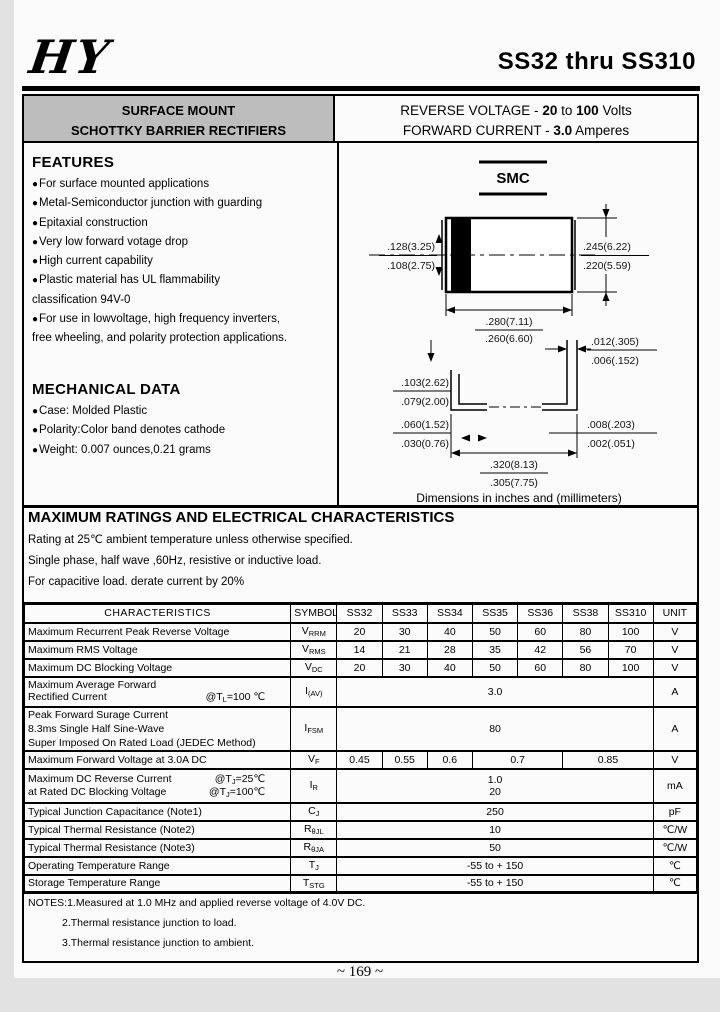  What do you see at coordinates (70, 57) in the screenshot?
I see `brand-logo: HY` at bounding box center [70, 57].